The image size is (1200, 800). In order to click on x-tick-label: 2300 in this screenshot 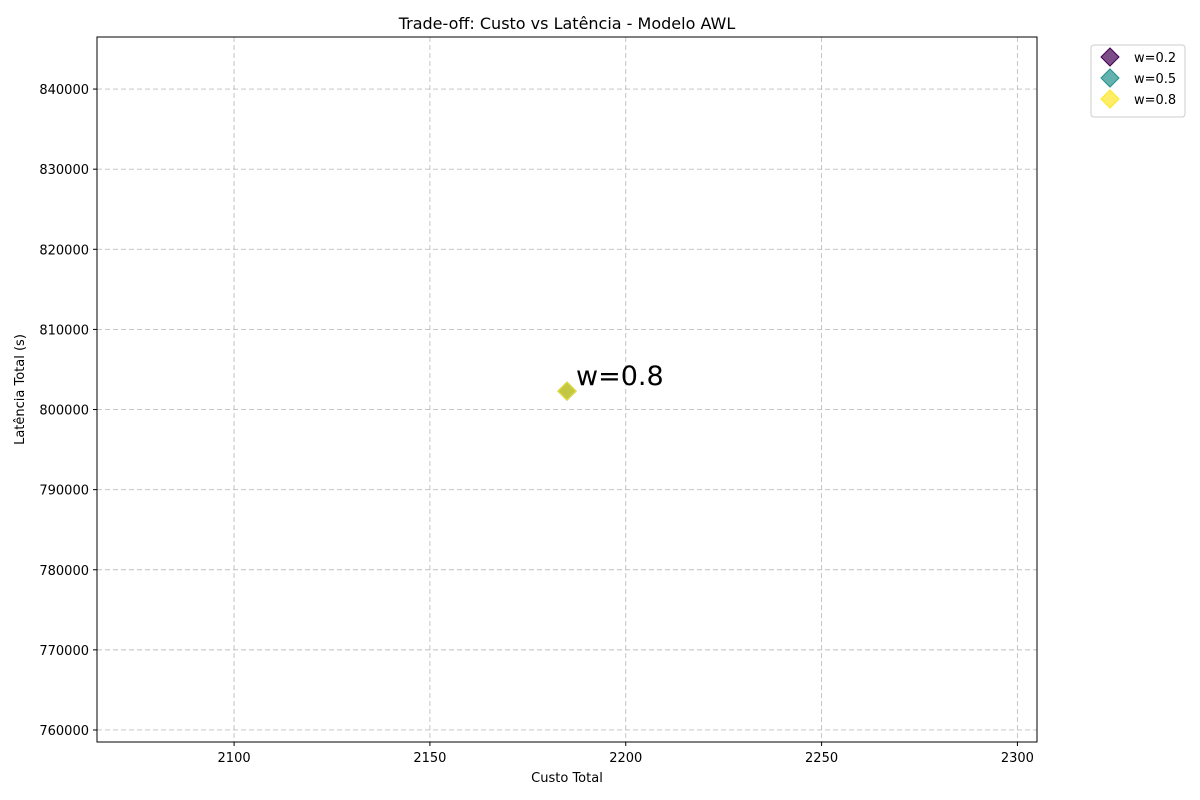, I will do `click(1017, 758)`.